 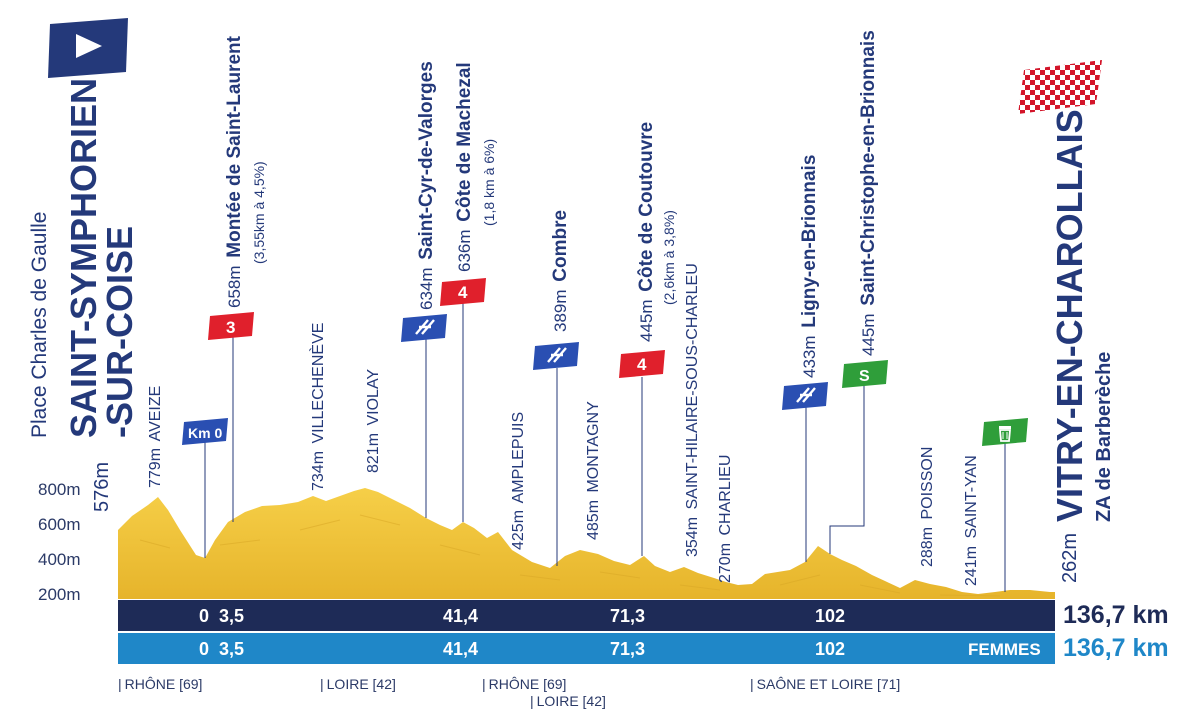 I want to click on point-violay: 821m VIOLAY, so click(x=373, y=421).